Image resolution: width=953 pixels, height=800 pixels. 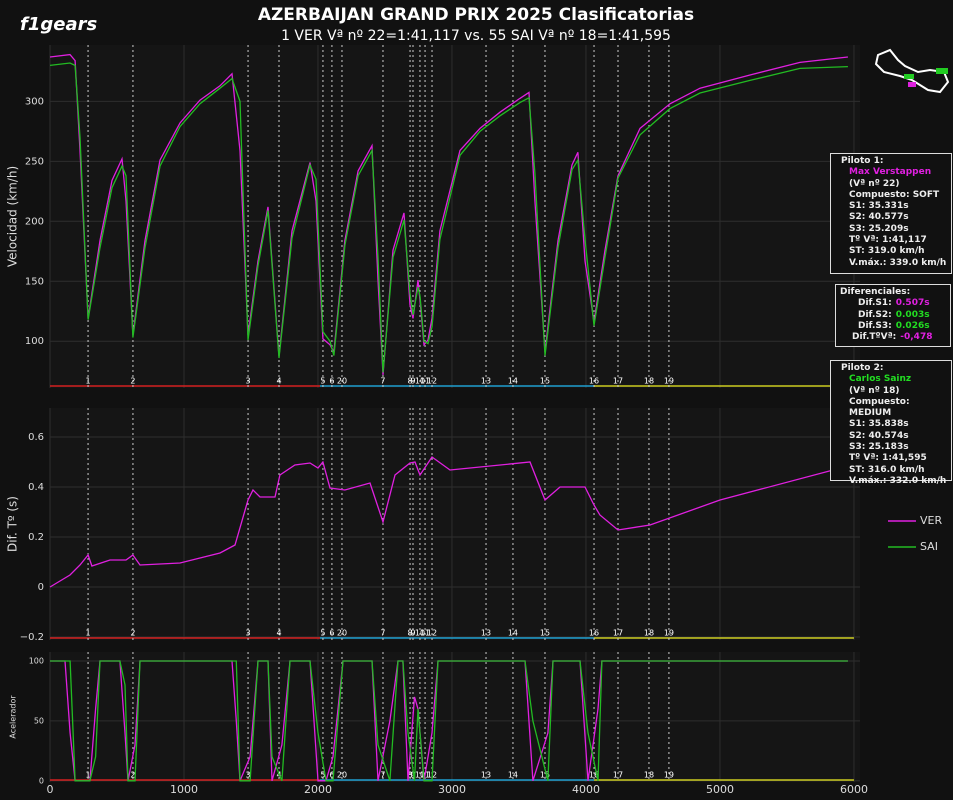 What do you see at coordinates (916, 337) in the screenshot?
I see `diff-value: -0,478` at bounding box center [916, 337].